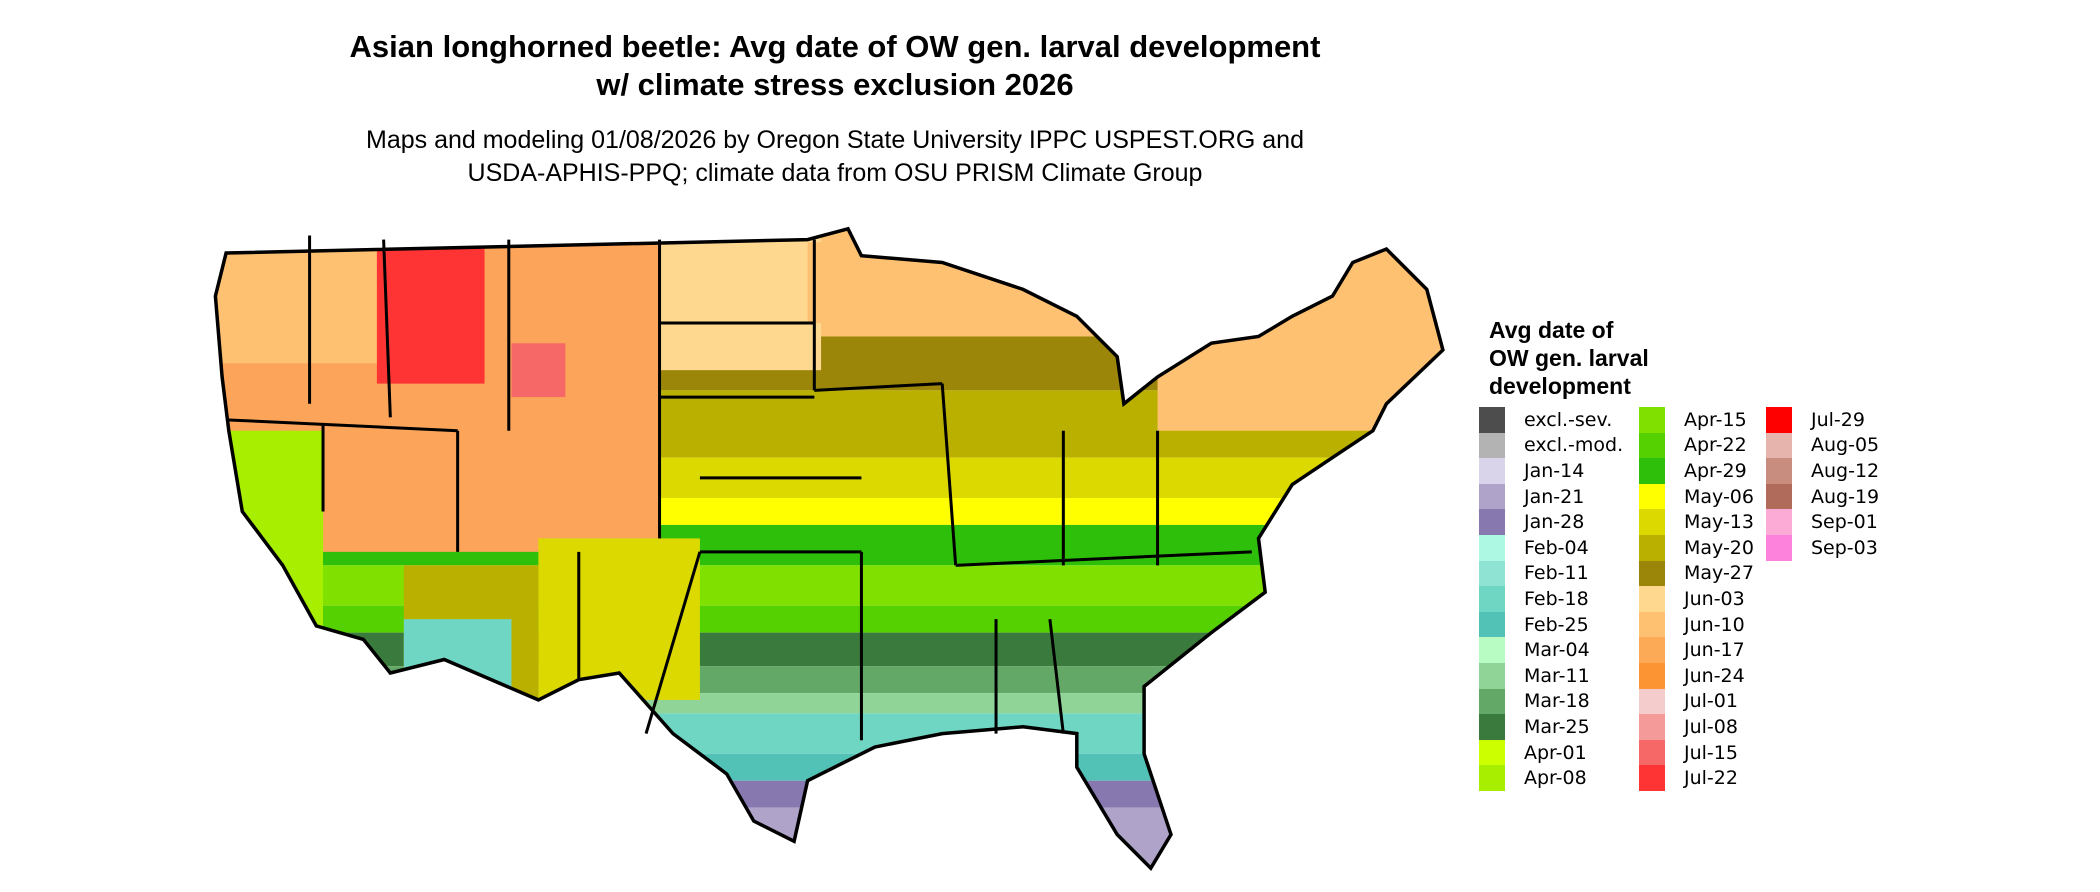  I want to click on legend-item: Apr-15, so click(1696, 420).